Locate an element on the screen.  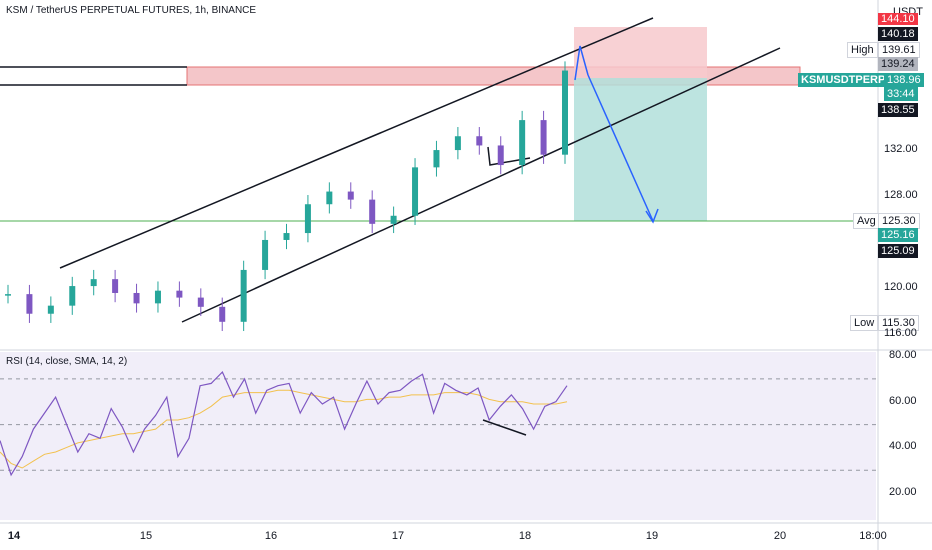
low-value: 115.30 is located at coordinates (898, 323).